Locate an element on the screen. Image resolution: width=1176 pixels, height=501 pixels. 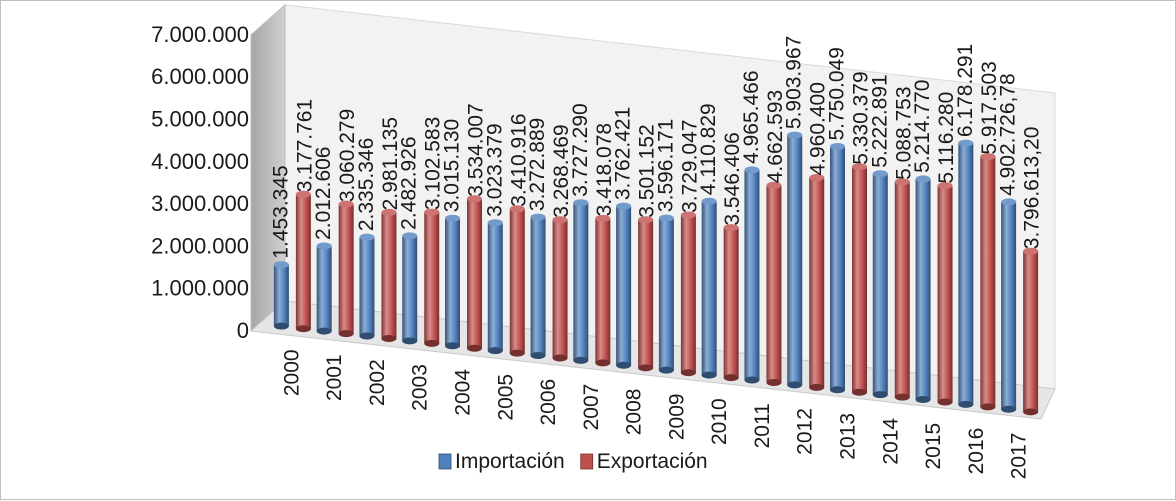
y-tick-label: 7.000.000 is located at coordinates (200, 34).